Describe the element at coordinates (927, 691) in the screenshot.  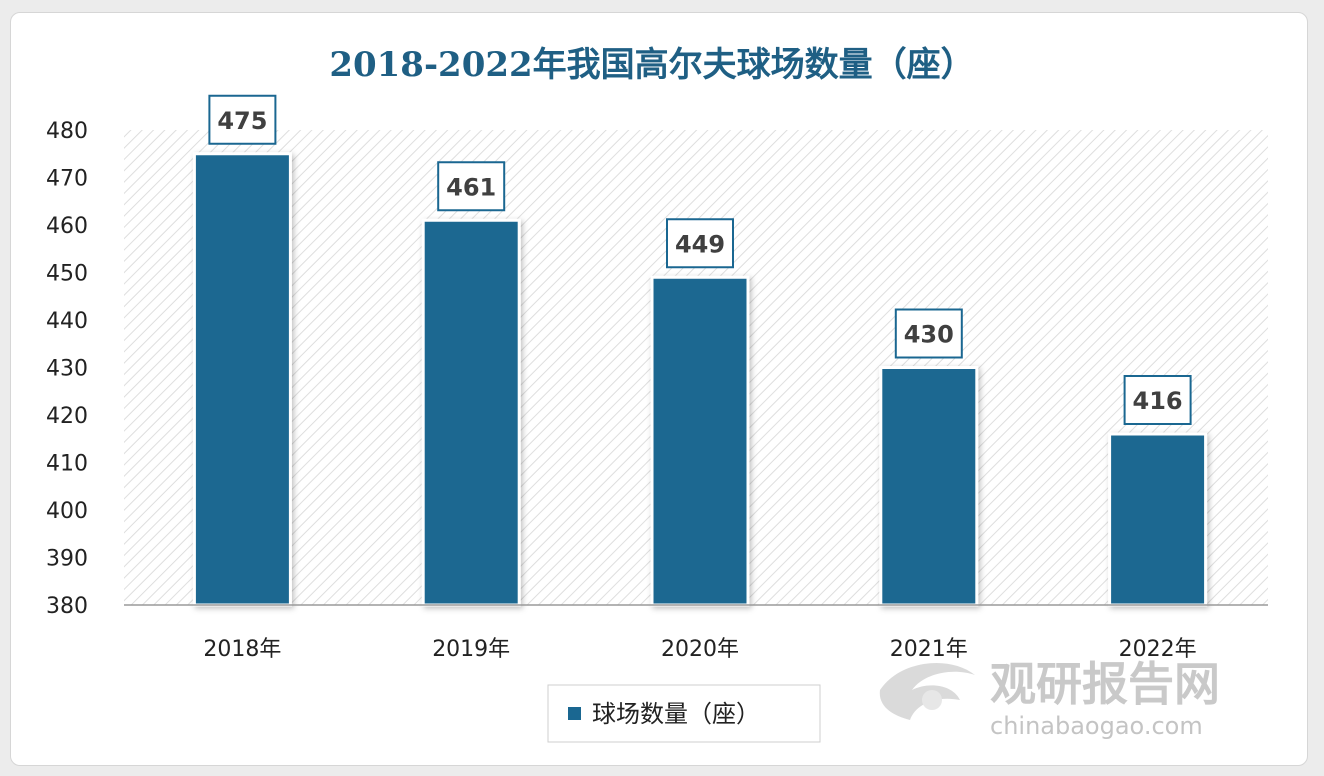
I see `swirl-logo-icon` at that location.